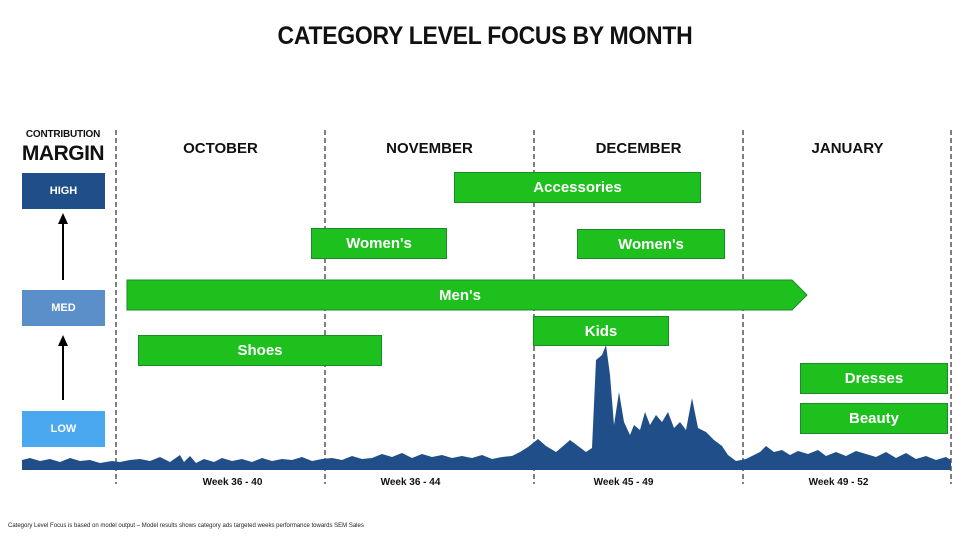 This screenshot has height=546, width=970. Describe the element at coordinates (63, 308) in the screenshot. I see `level-med: MED` at that location.